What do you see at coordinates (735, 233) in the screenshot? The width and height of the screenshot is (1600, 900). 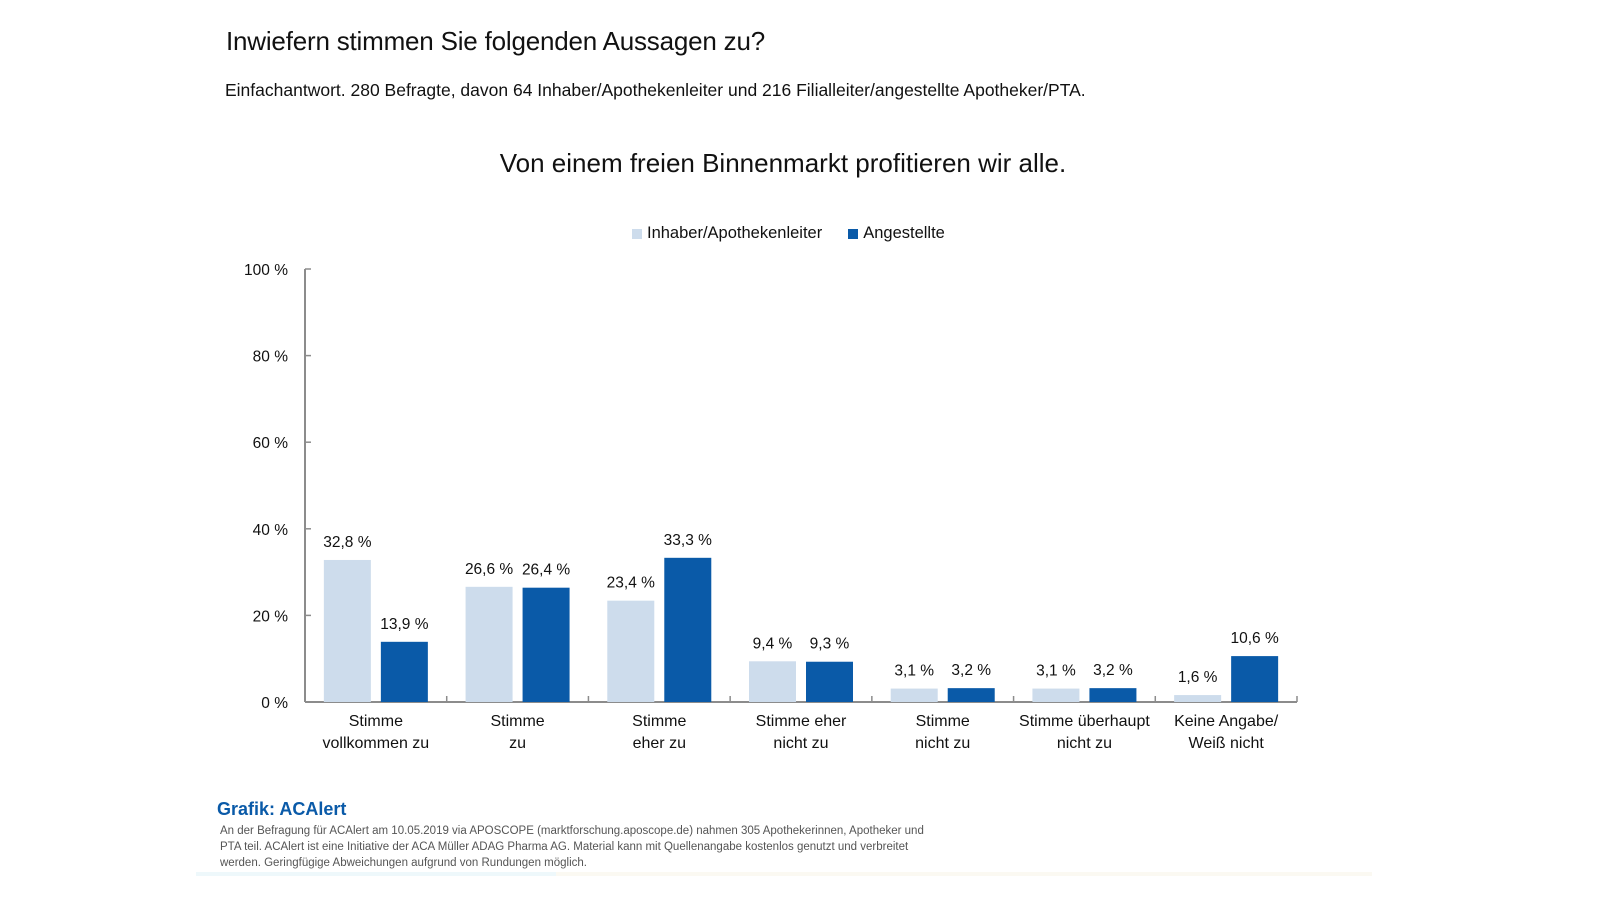 I see `legend-label-inhaber: Inhaber/Apothekenleiter` at bounding box center [735, 233].